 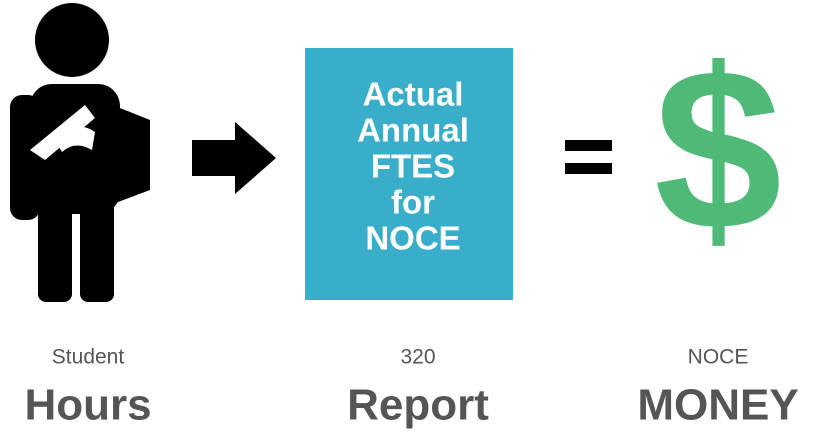 What do you see at coordinates (413, 94) in the screenshot?
I see `box-line: Actual` at bounding box center [413, 94].